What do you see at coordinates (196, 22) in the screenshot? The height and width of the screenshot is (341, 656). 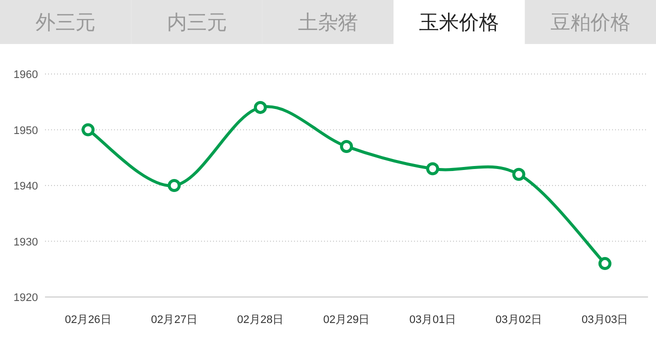 I see `tab: 内三元` at bounding box center [196, 22].